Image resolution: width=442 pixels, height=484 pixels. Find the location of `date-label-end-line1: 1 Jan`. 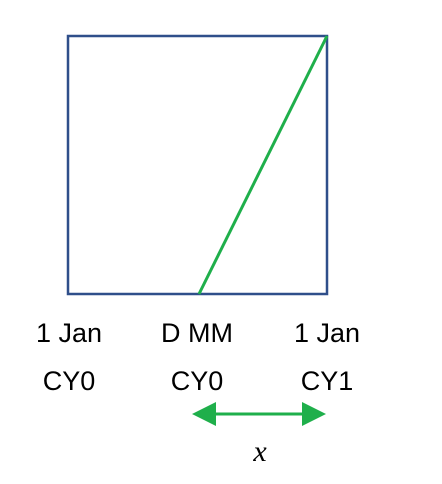

date-label-end-line1: 1 Jan is located at coordinates (327, 333).